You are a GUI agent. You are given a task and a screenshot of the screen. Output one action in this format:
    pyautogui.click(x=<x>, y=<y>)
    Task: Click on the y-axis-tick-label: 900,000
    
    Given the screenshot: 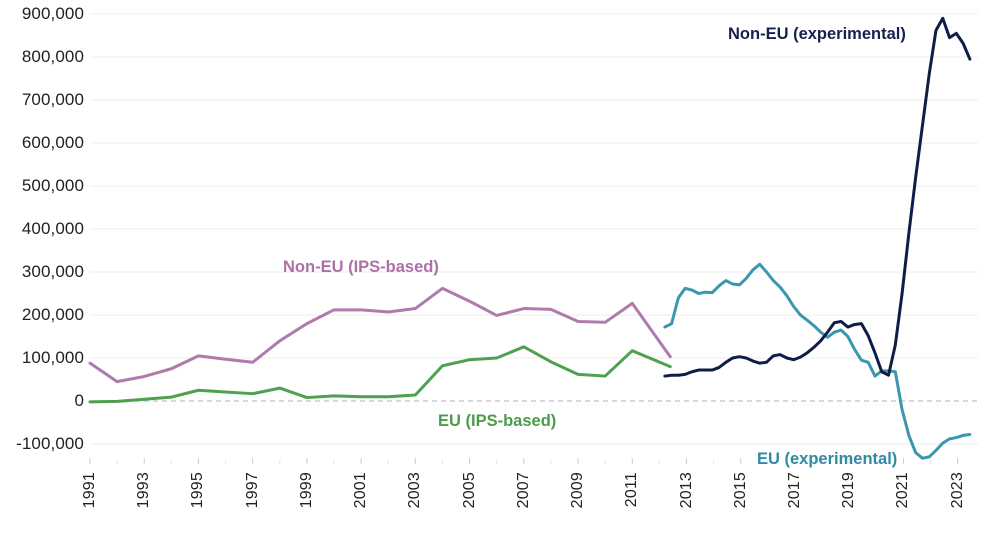 What is the action you would take?
    pyautogui.click(x=52, y=13)
    